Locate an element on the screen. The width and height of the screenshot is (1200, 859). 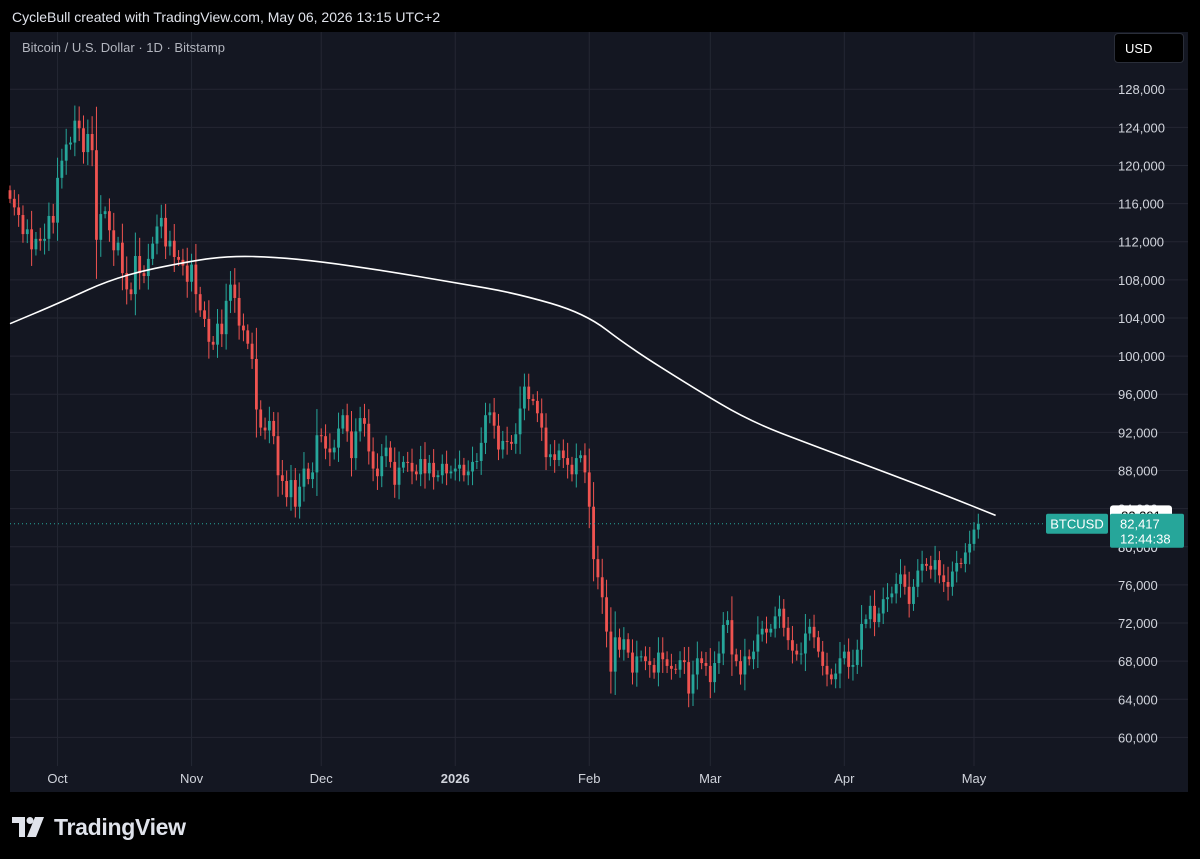
y-tick-label: 128,000 is located at coordinates (1141, 89).